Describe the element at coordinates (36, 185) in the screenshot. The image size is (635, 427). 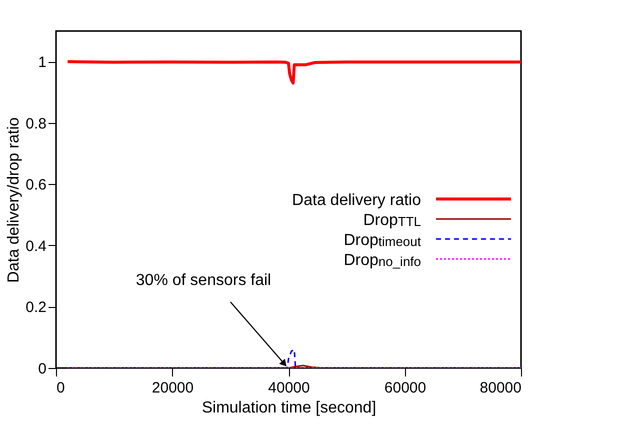
I see `y-tick-label: 0.6` at that location.